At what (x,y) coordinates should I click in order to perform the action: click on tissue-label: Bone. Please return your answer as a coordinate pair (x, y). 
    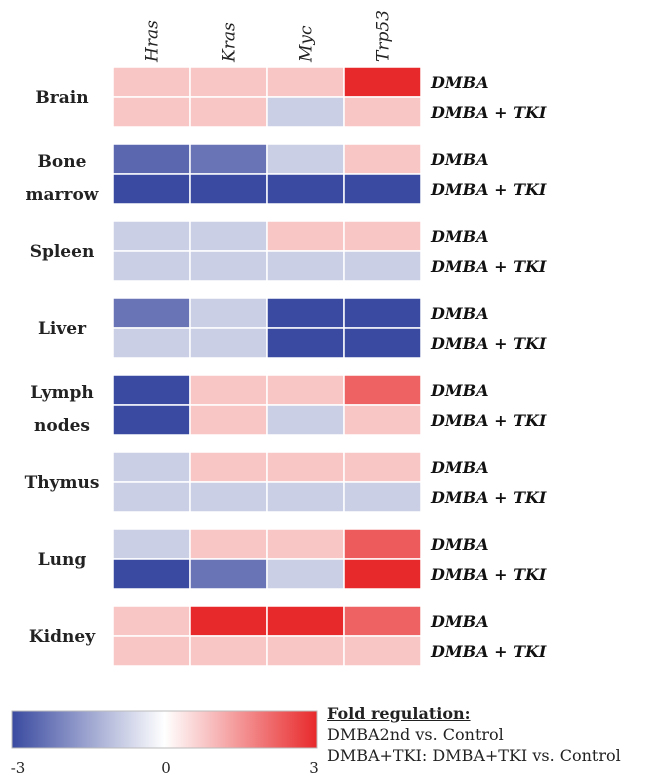
    Looking at the image, I should click on (62, 162).